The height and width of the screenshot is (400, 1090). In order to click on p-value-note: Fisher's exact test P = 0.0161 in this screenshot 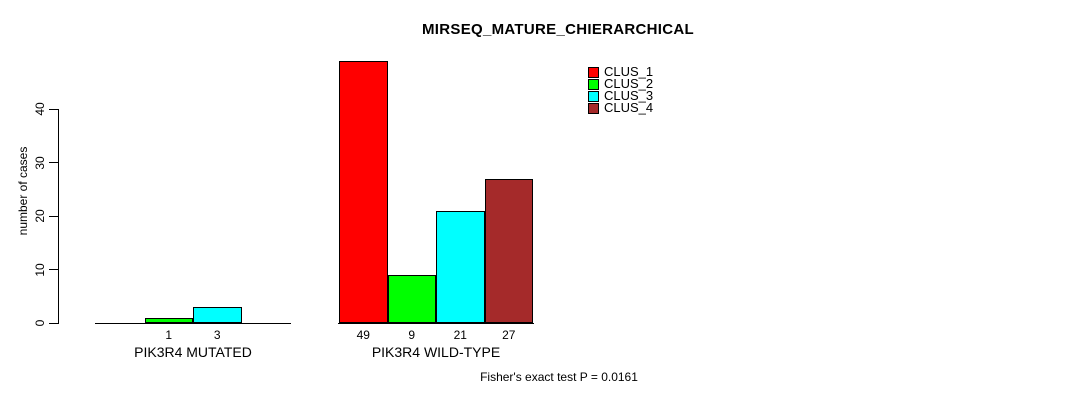, I will do `click(559, 377)`.